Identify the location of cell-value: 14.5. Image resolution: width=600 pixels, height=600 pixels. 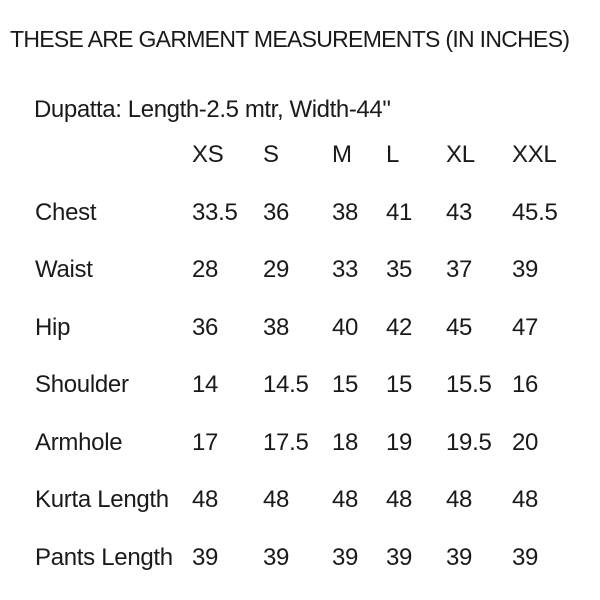
(286, 384).